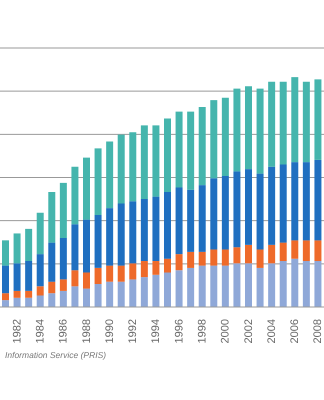 The width and height of the screenshot is (324, 400). Describe the element at coordinates (202, 331) in the screenshot. I see `x-tick-label: 1998` at that location.